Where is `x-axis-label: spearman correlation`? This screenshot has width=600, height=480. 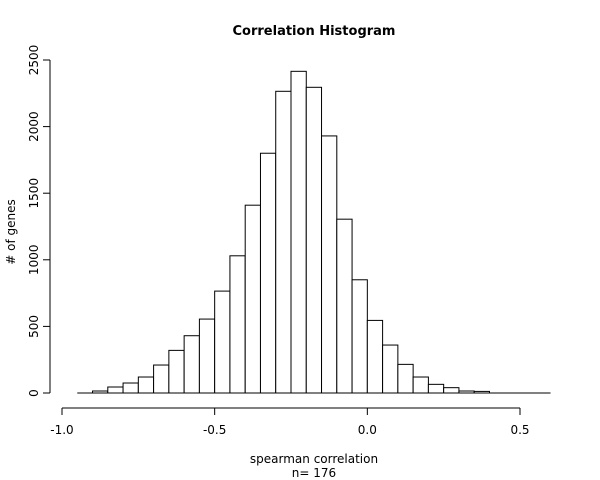
x-axis-label: spearman correlation is located at coordinates (314, 459).